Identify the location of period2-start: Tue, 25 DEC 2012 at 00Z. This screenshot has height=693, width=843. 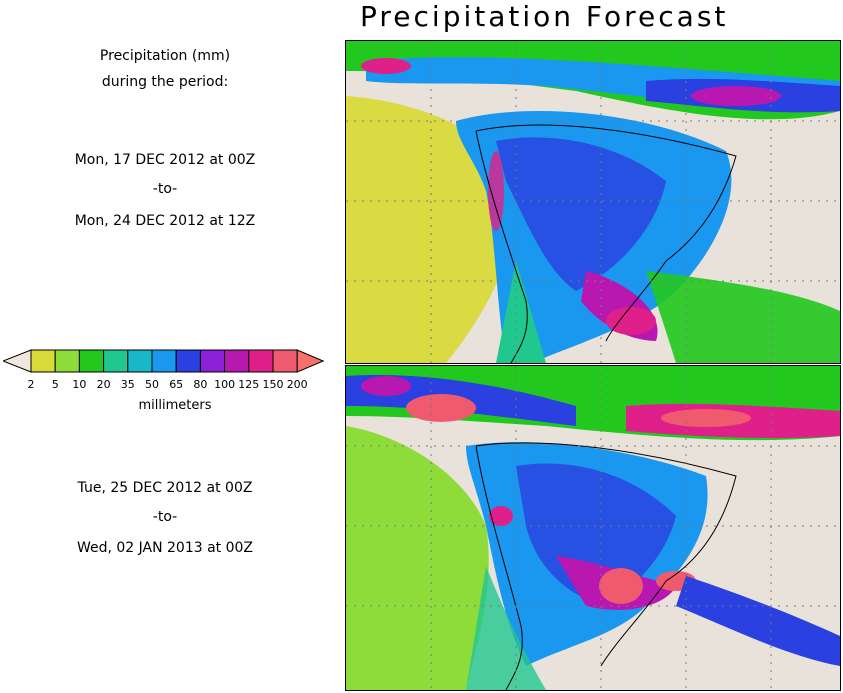
(165, 488).